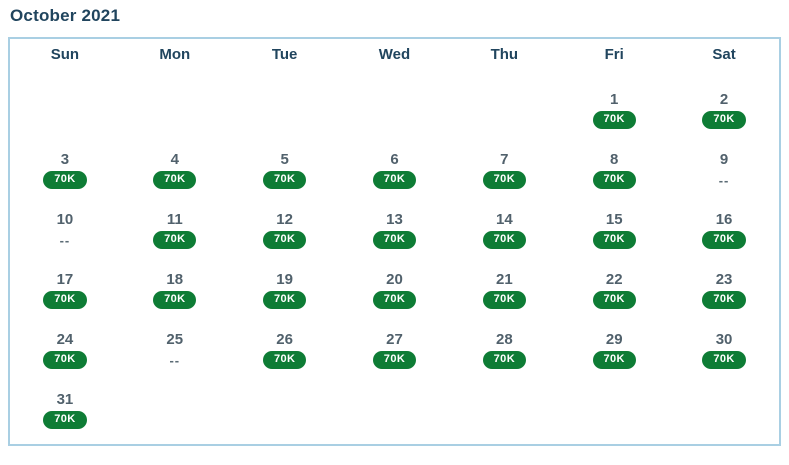 The image size is (789, 465). What do you see at coordinates (724, 222) in the screenshot?
I see `day-cell-16: 16 70K` at bounding box center [724, 222].